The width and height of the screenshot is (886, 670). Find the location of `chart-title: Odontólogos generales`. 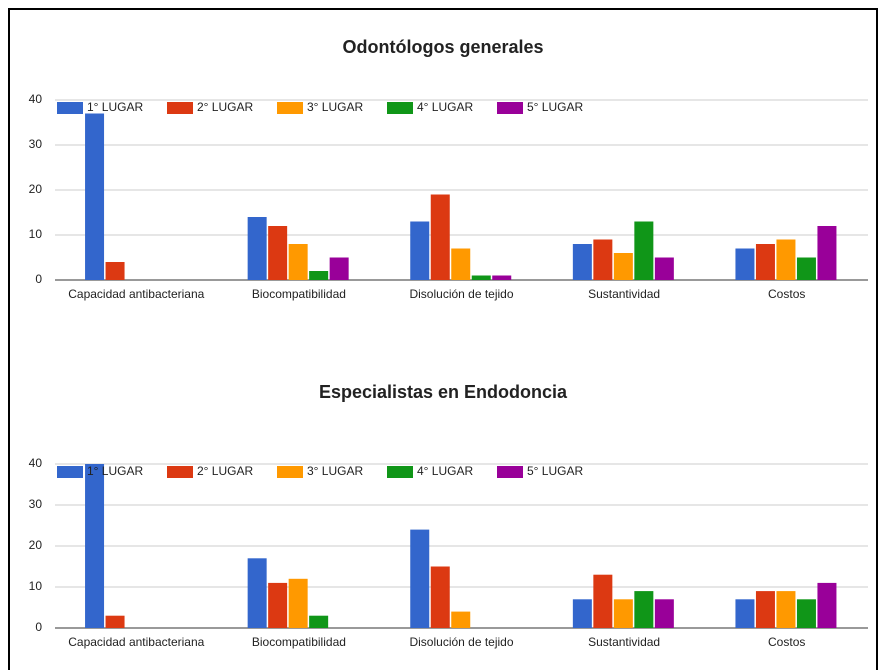

chart-title: Odontólogos generales is located at coordinates (442, 47).